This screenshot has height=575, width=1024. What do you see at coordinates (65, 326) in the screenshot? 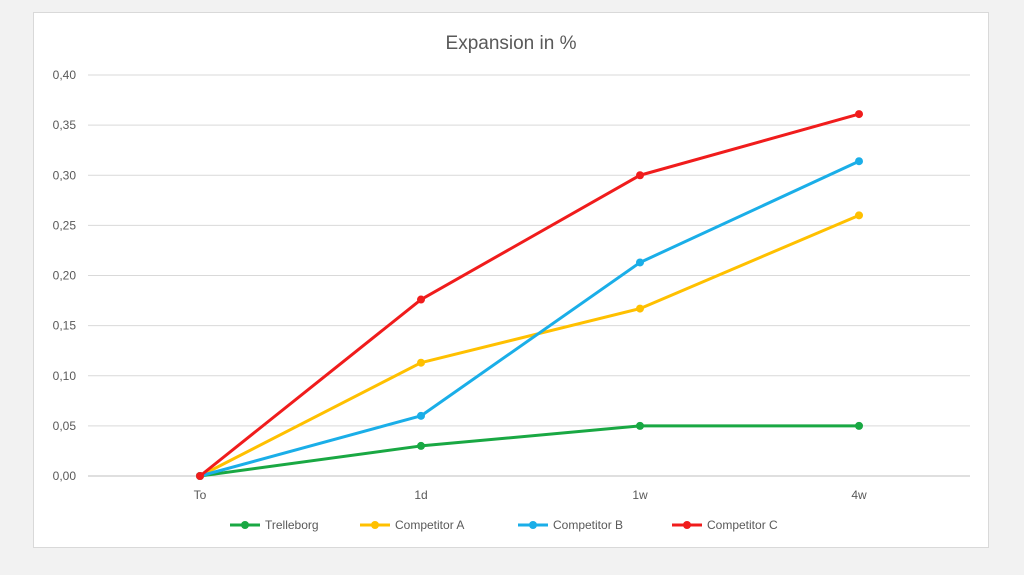
I see `y-tick-label: 0,15` at bounding box center [65, 326].